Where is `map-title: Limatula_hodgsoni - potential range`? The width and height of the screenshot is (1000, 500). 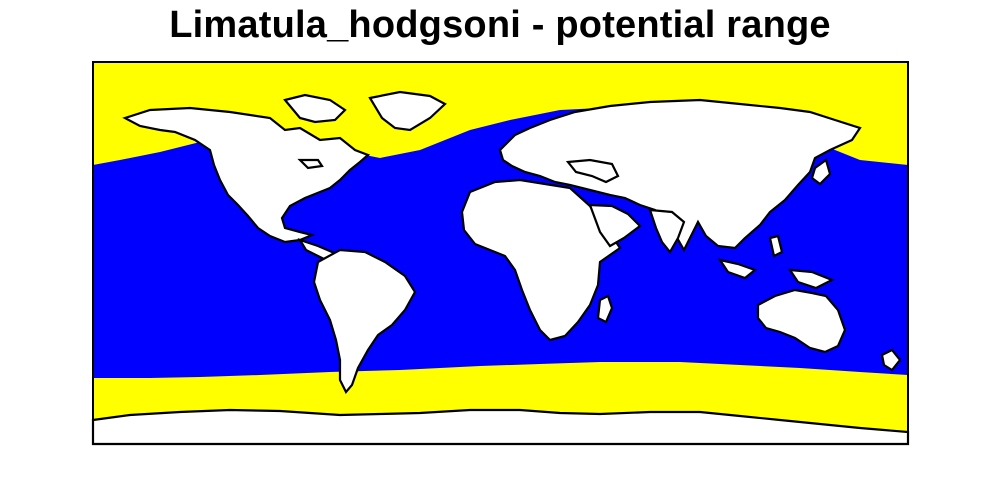
map-title: Limatula_hodgsoni - potential range is located at coordinates (500, 25).